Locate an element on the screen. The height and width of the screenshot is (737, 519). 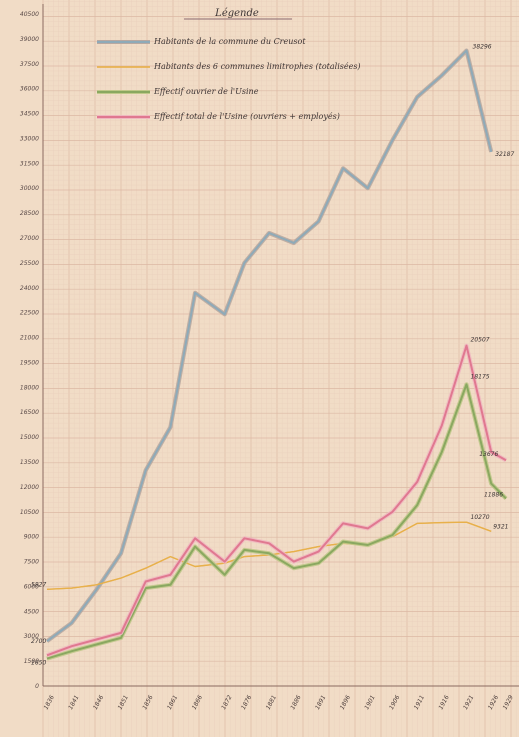
y-tick-label: 34500 is located at coordinates (29, 114).